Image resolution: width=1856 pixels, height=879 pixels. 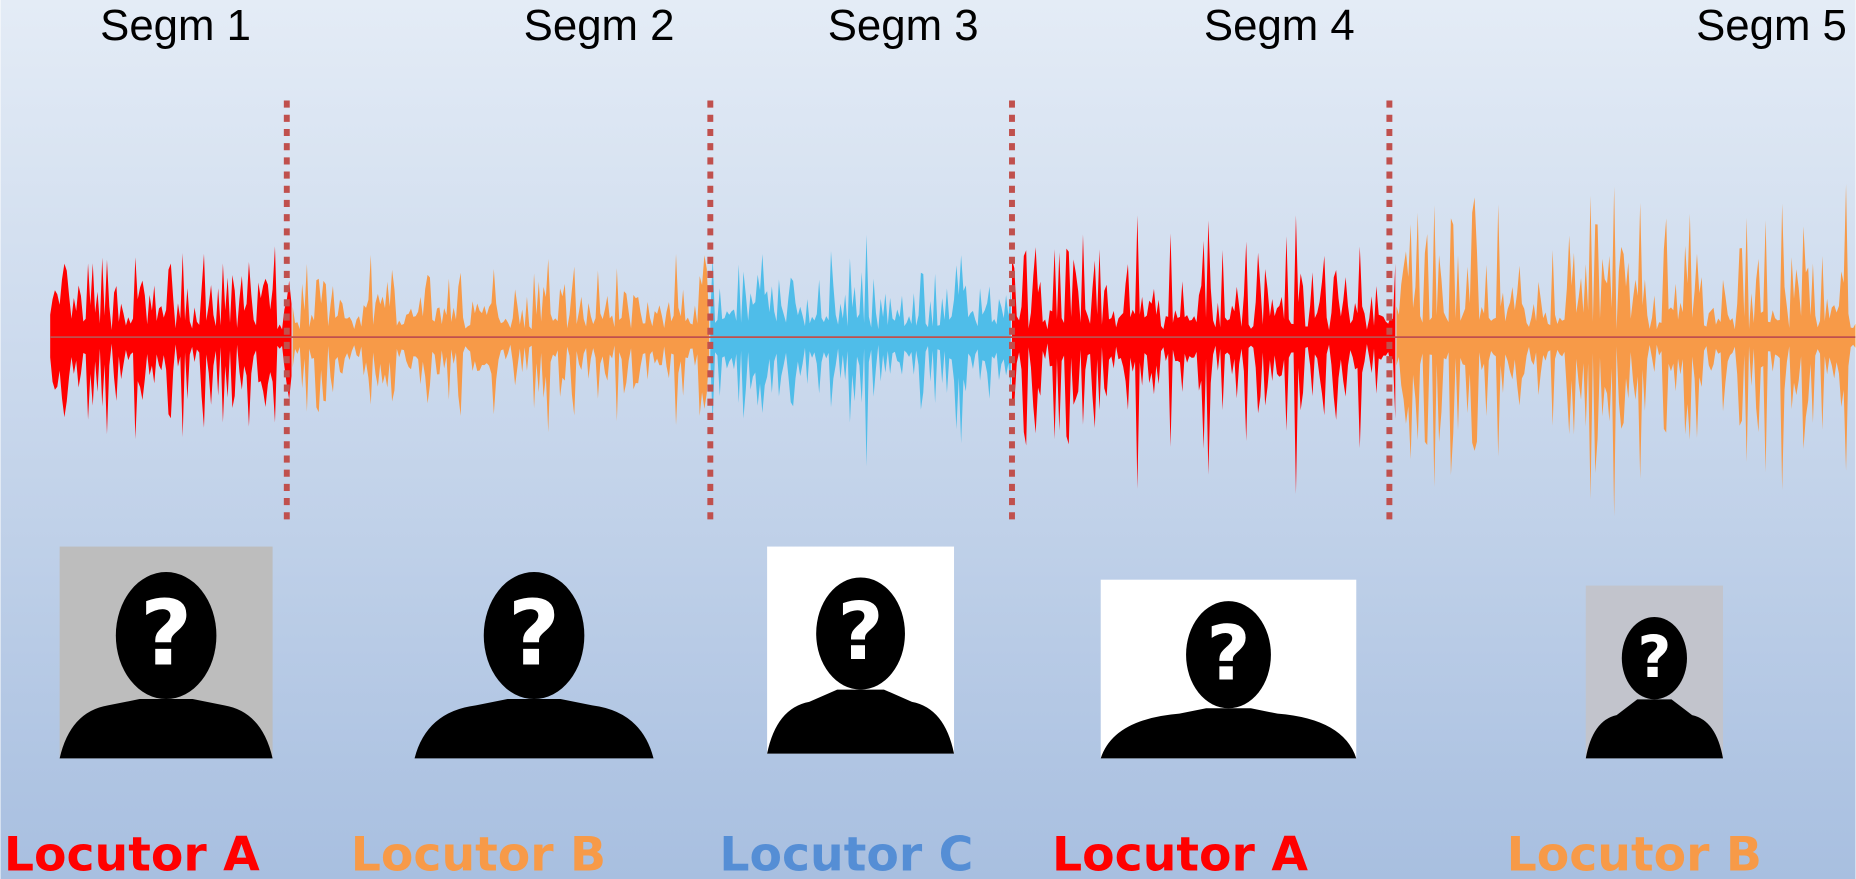 I want to click on segment-label: Segm 5, so click(x=1771, y=25).